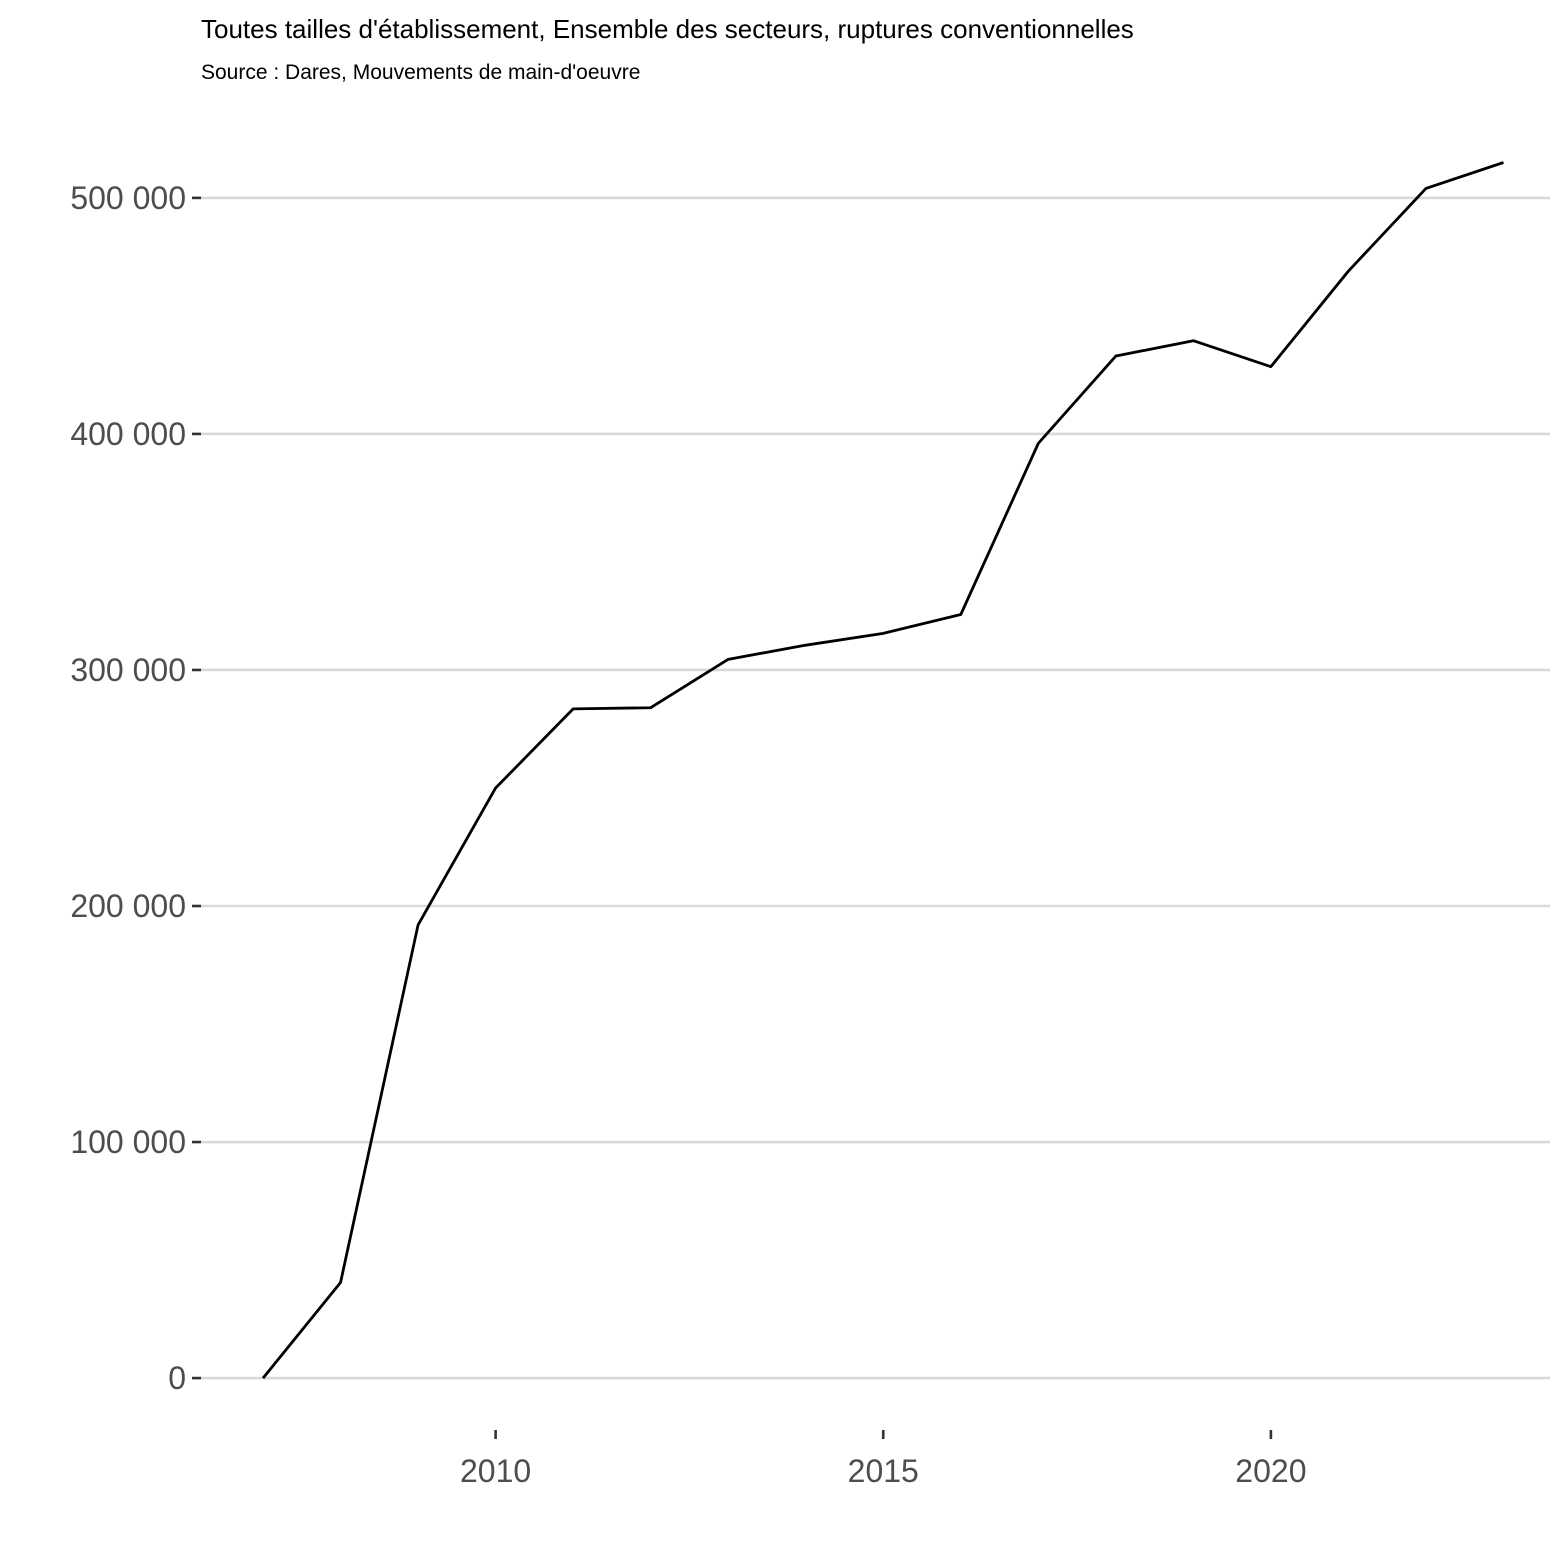 The height and width of the screenshot is (1568, 1568). Describe the element at coordinates (1270, 1471) in the screenshot. I see `x-tick-label-2020: 2020` at that location.